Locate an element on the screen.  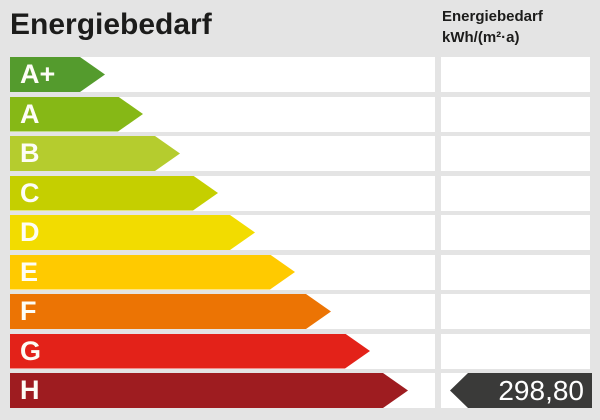
unit-header: Energiebedarf kWh/(m²·a) is located at coordinates (492, 27).